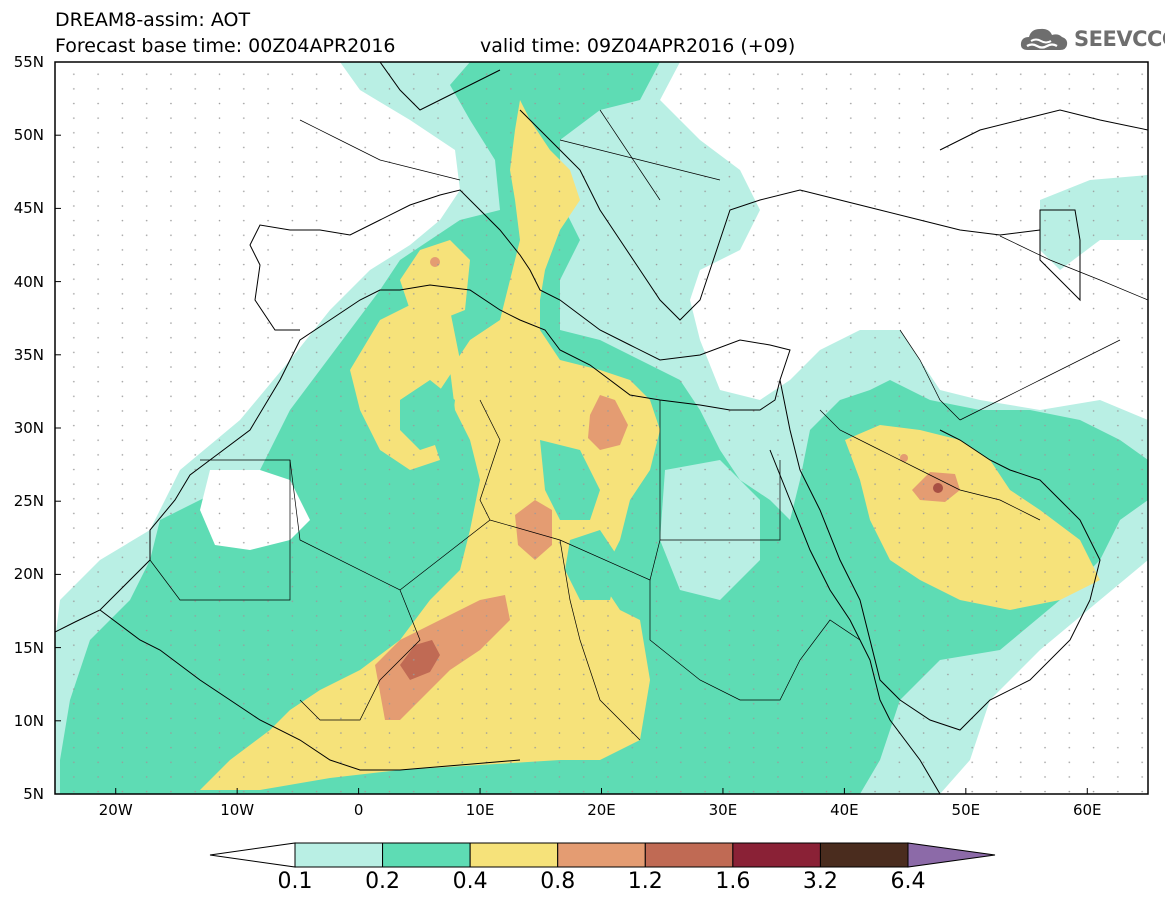  Describe the element at coordinates (28, 428) in the screenshot. I see `lat-label: 30N` at that location.